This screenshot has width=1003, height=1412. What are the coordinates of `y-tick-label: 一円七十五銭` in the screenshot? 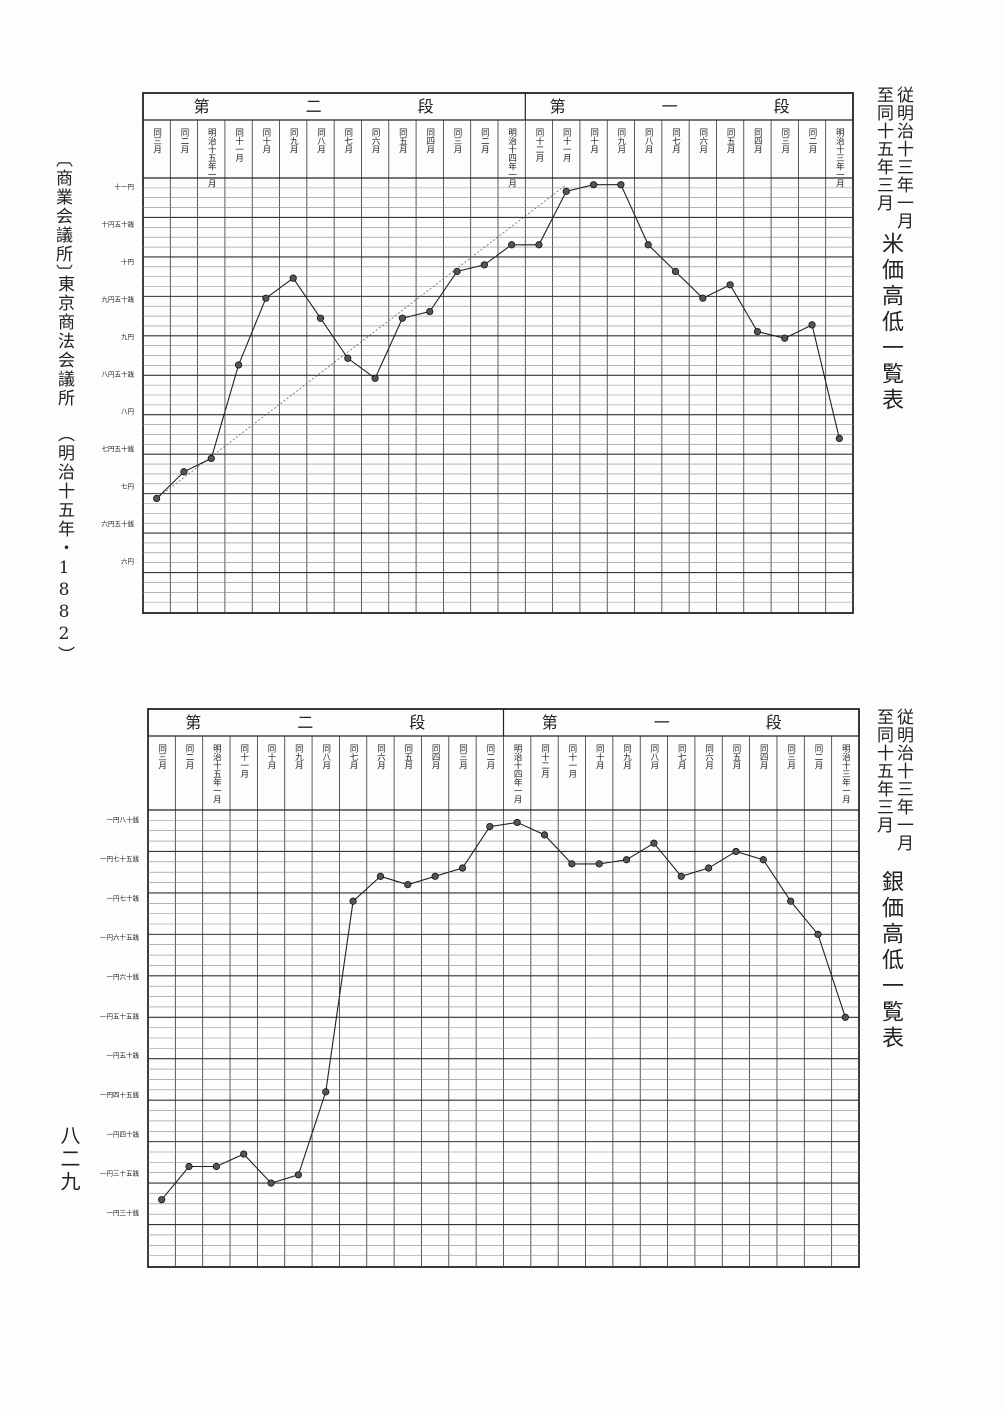 It's located at (120, 858).